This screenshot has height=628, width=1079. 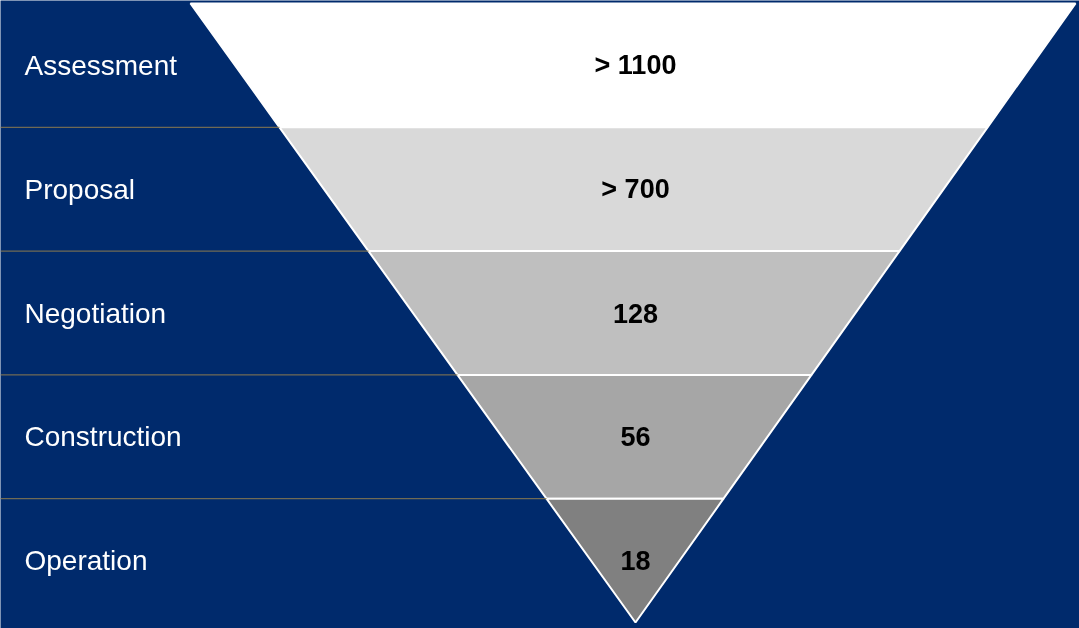 What do you see at coordinates (635, 437) in the screenshot?
I see `data-label: 56` at bounding box center [635, 437].